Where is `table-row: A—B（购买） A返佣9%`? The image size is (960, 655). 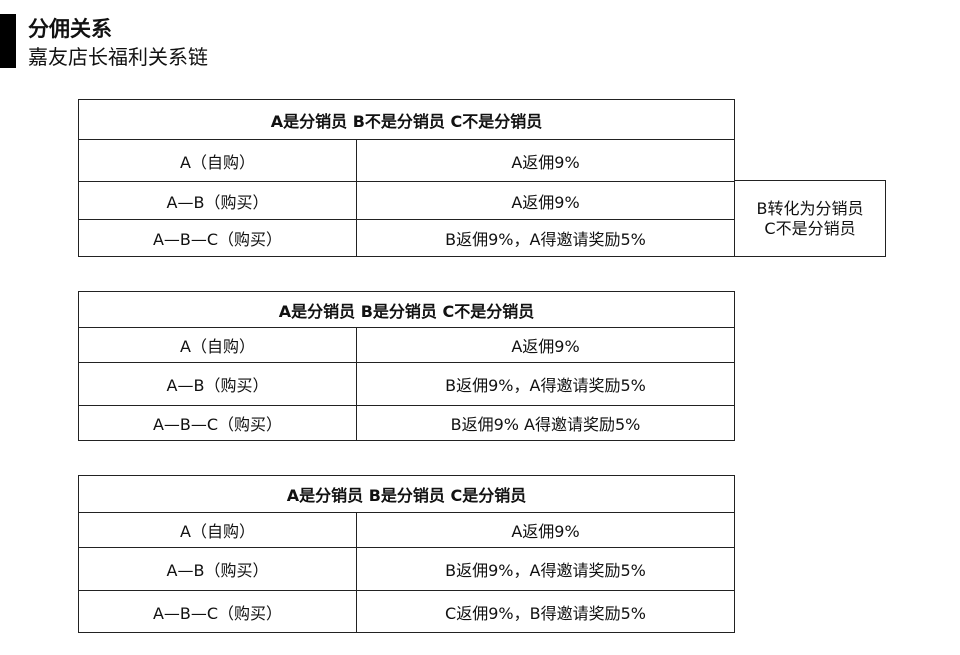 table-row: A—B（购买） A返佣9% is located at coordinates (406, 200).